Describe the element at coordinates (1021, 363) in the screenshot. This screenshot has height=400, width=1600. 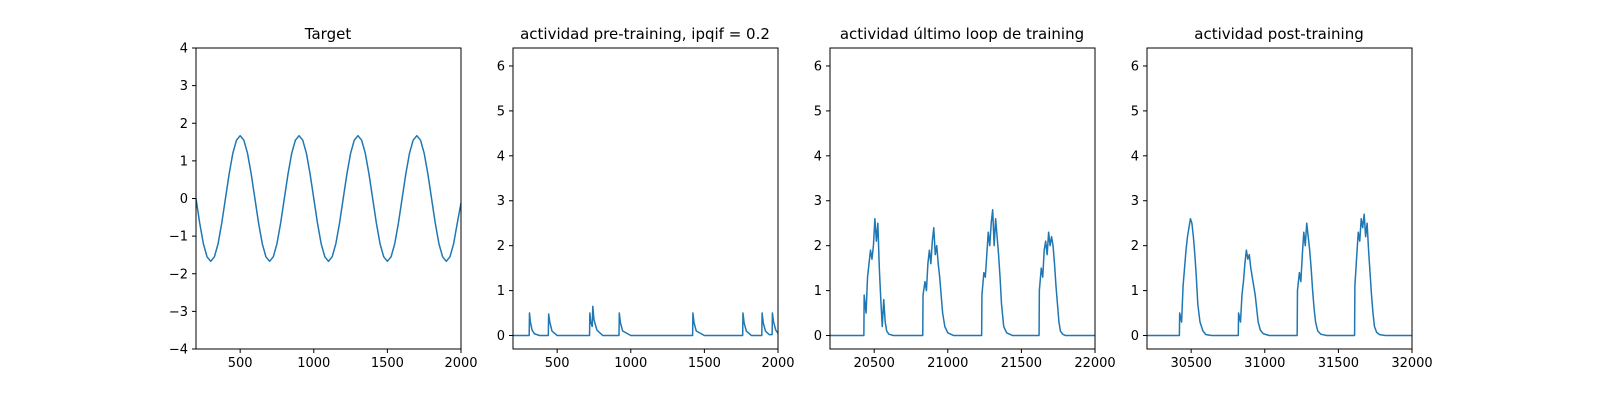
I see `x-tick-label: 21500` at that location.